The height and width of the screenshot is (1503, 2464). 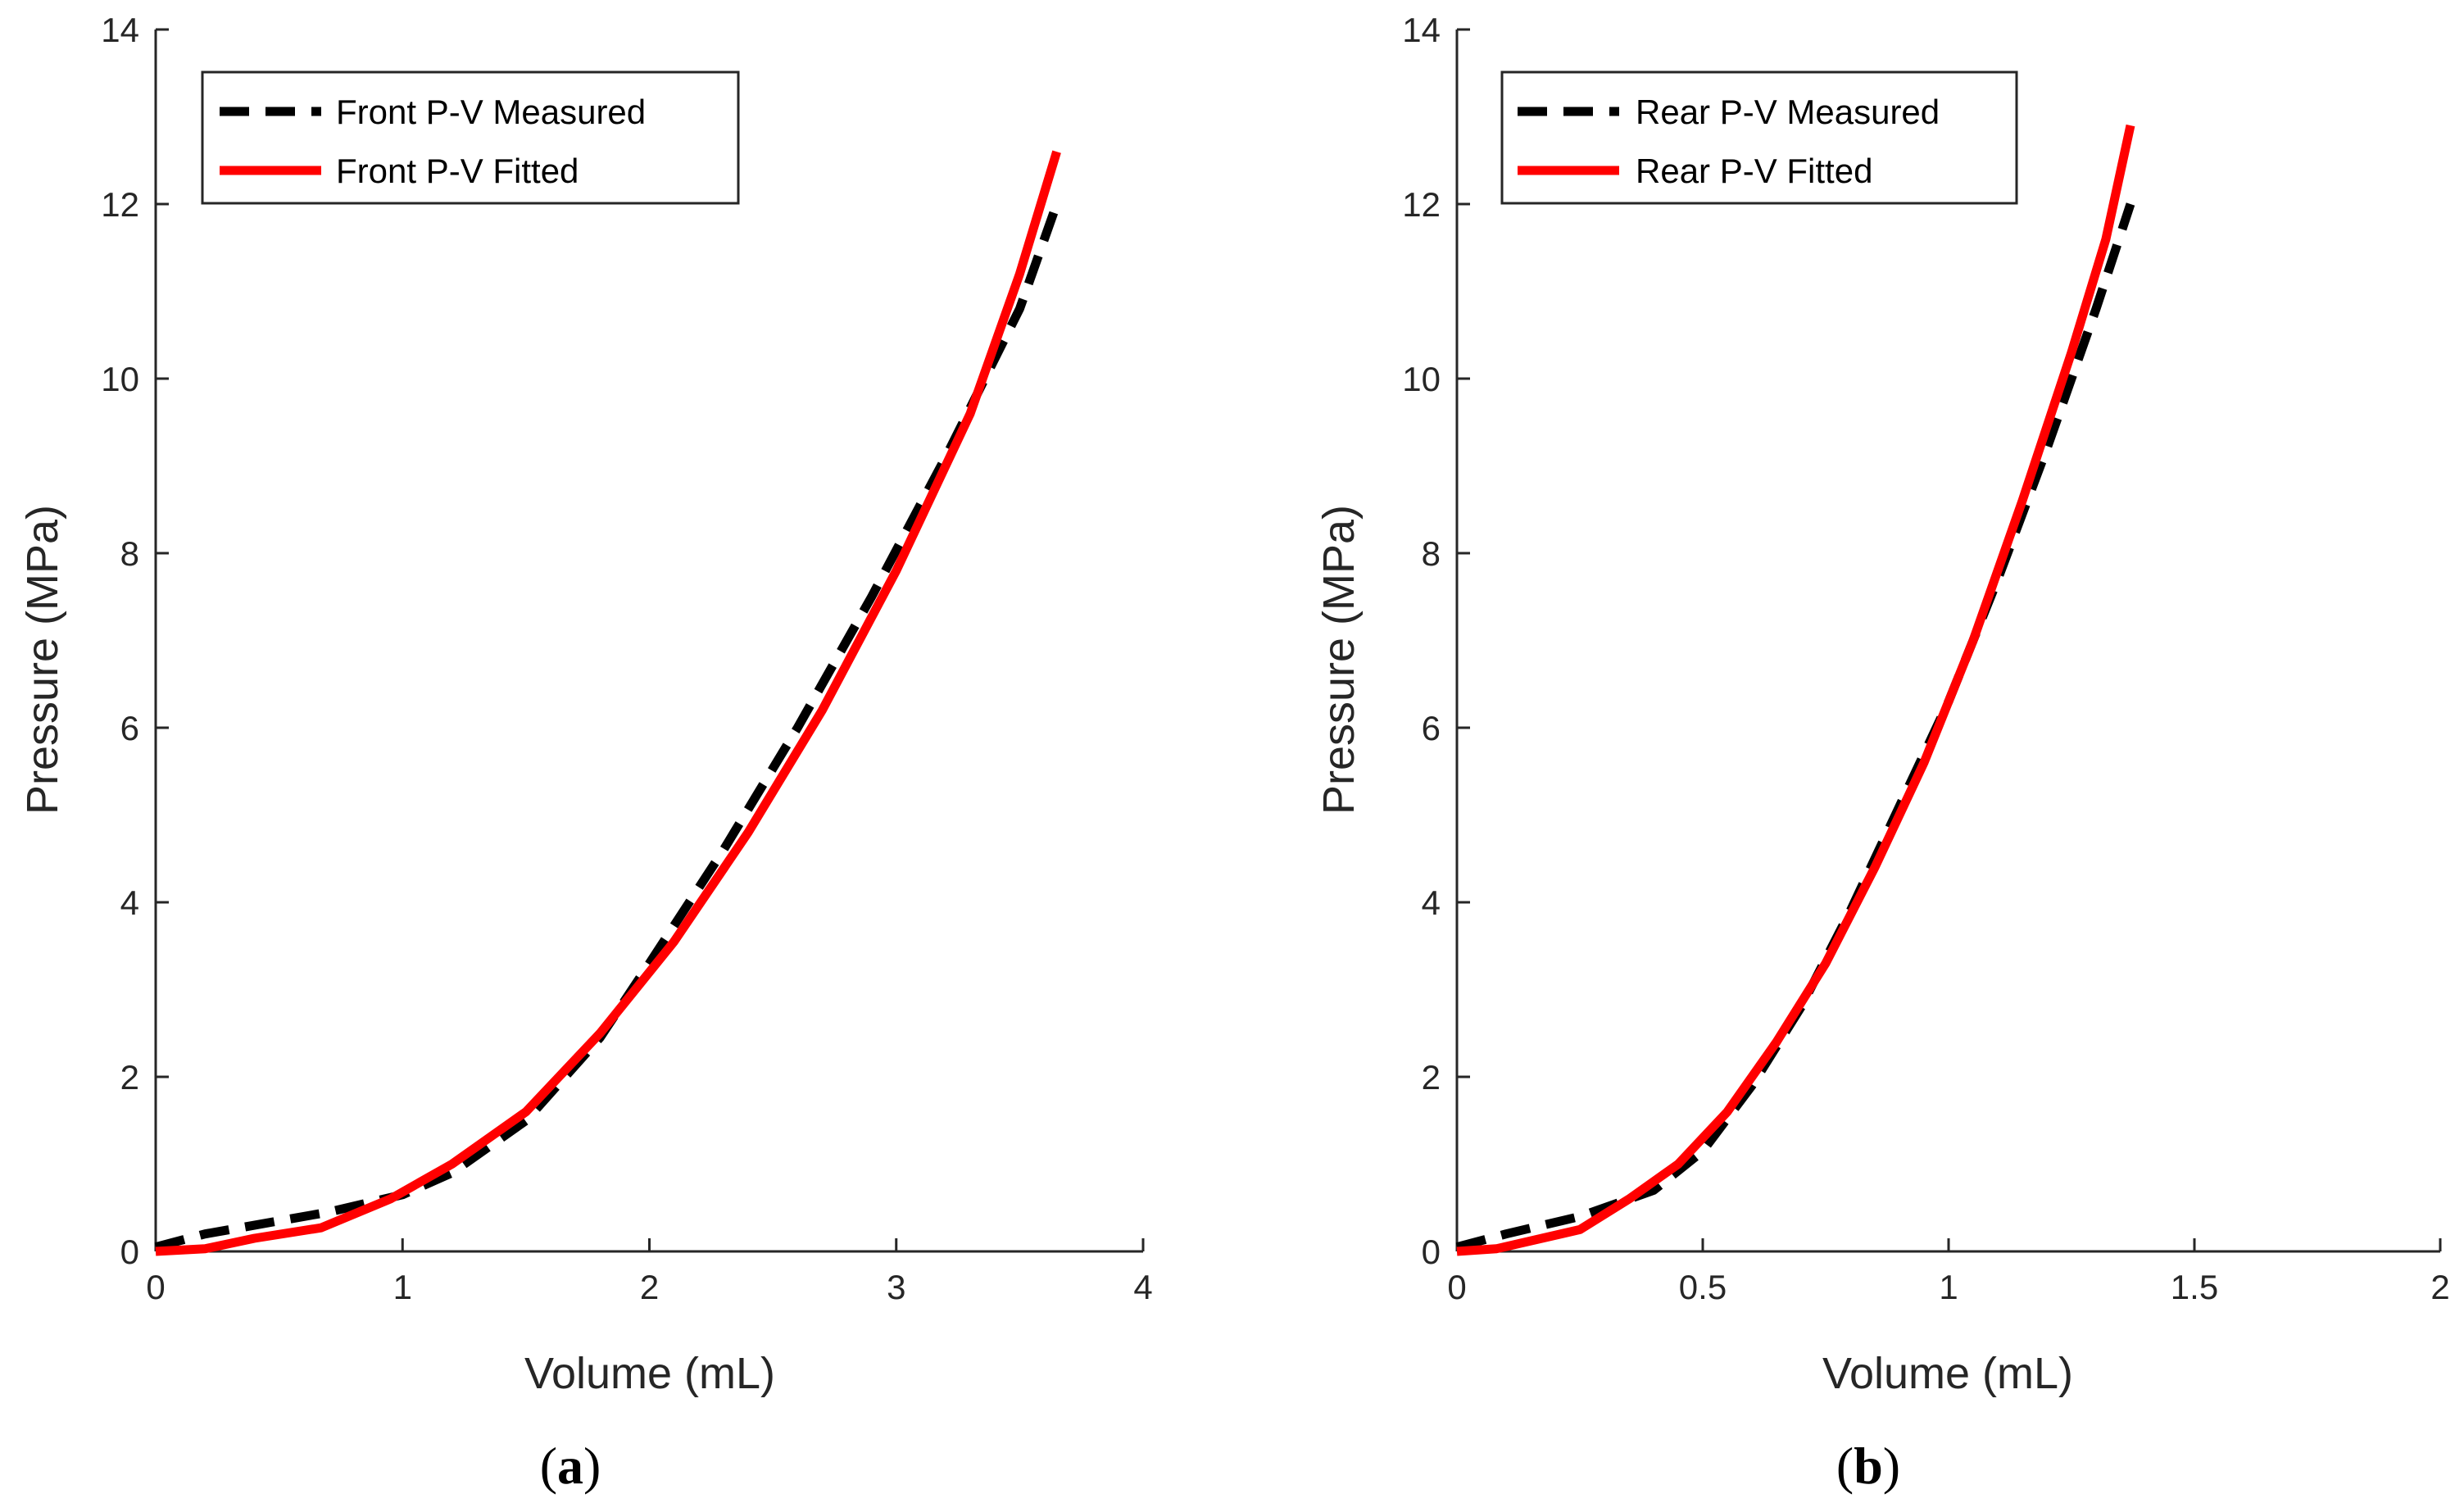 What do you see at coordinates (1788, 112) in the screenshot?
I see `legend-label-measured-b: Rear P-V Measured` at bounding box center [1788, 112].